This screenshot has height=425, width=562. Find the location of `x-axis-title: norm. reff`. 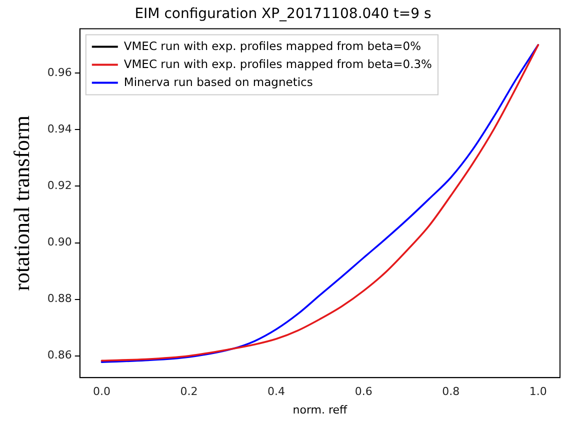

x-axis-title: norm. reff is located at coordinates (320, 409).